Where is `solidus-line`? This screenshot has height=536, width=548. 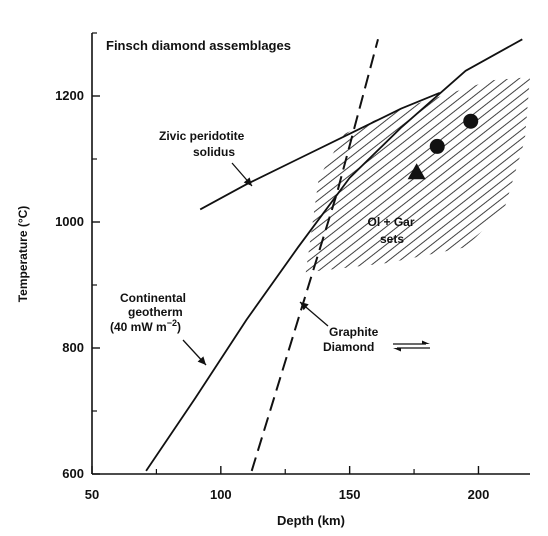
solidus-line is located at coordinates (320, 151).